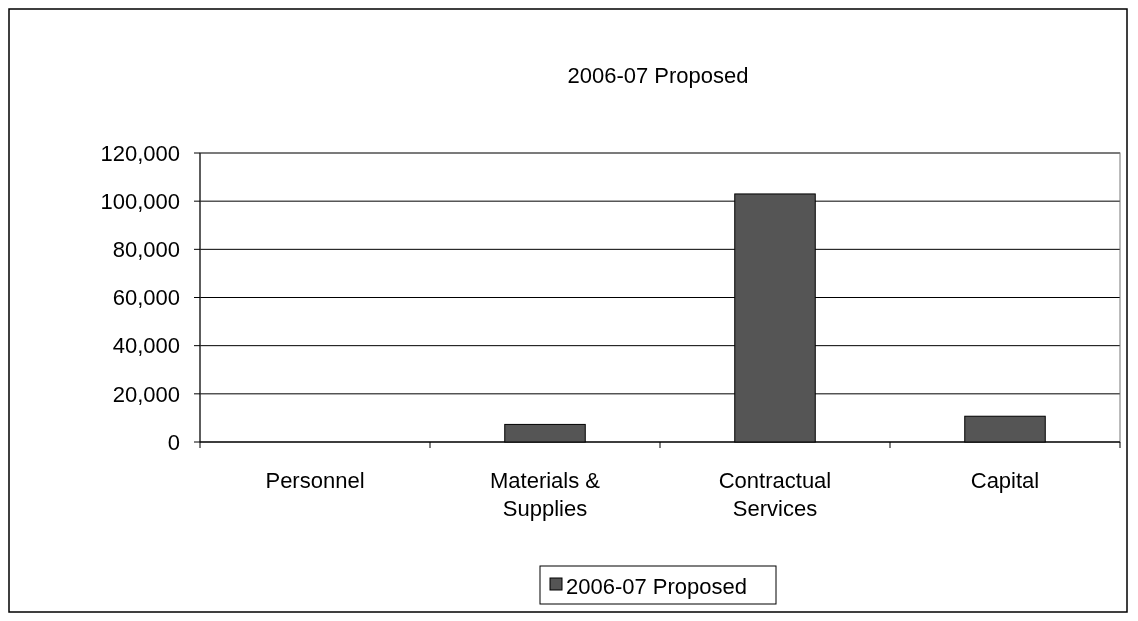 This screenshot has height=621, width=1138. Describe the element at coordinates (658, 75) in the screenshot. I see `chart-title: 2006-07 Proposed` at that location.